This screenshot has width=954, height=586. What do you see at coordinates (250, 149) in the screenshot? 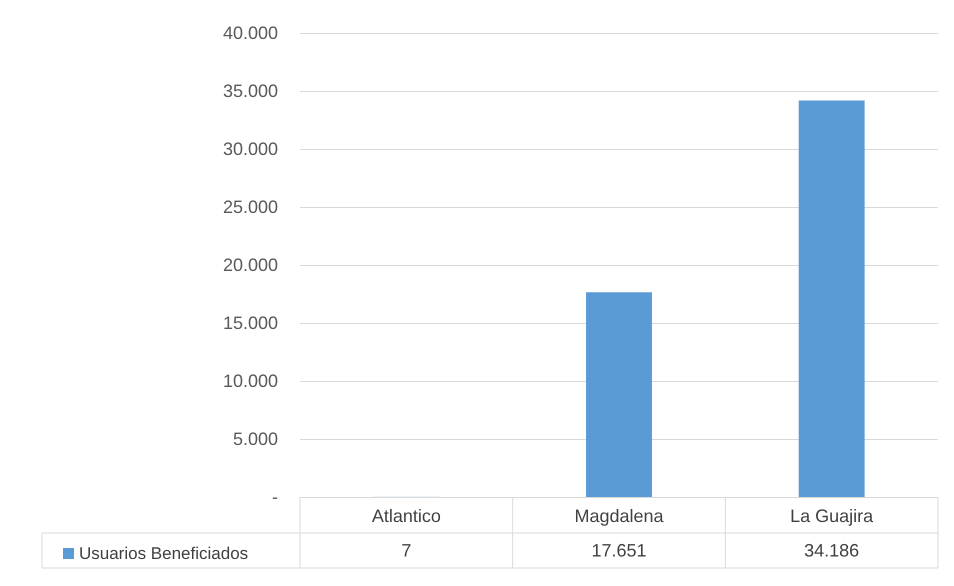
I see `y-tick-label: 30.000` at bounding box center [250, 149].